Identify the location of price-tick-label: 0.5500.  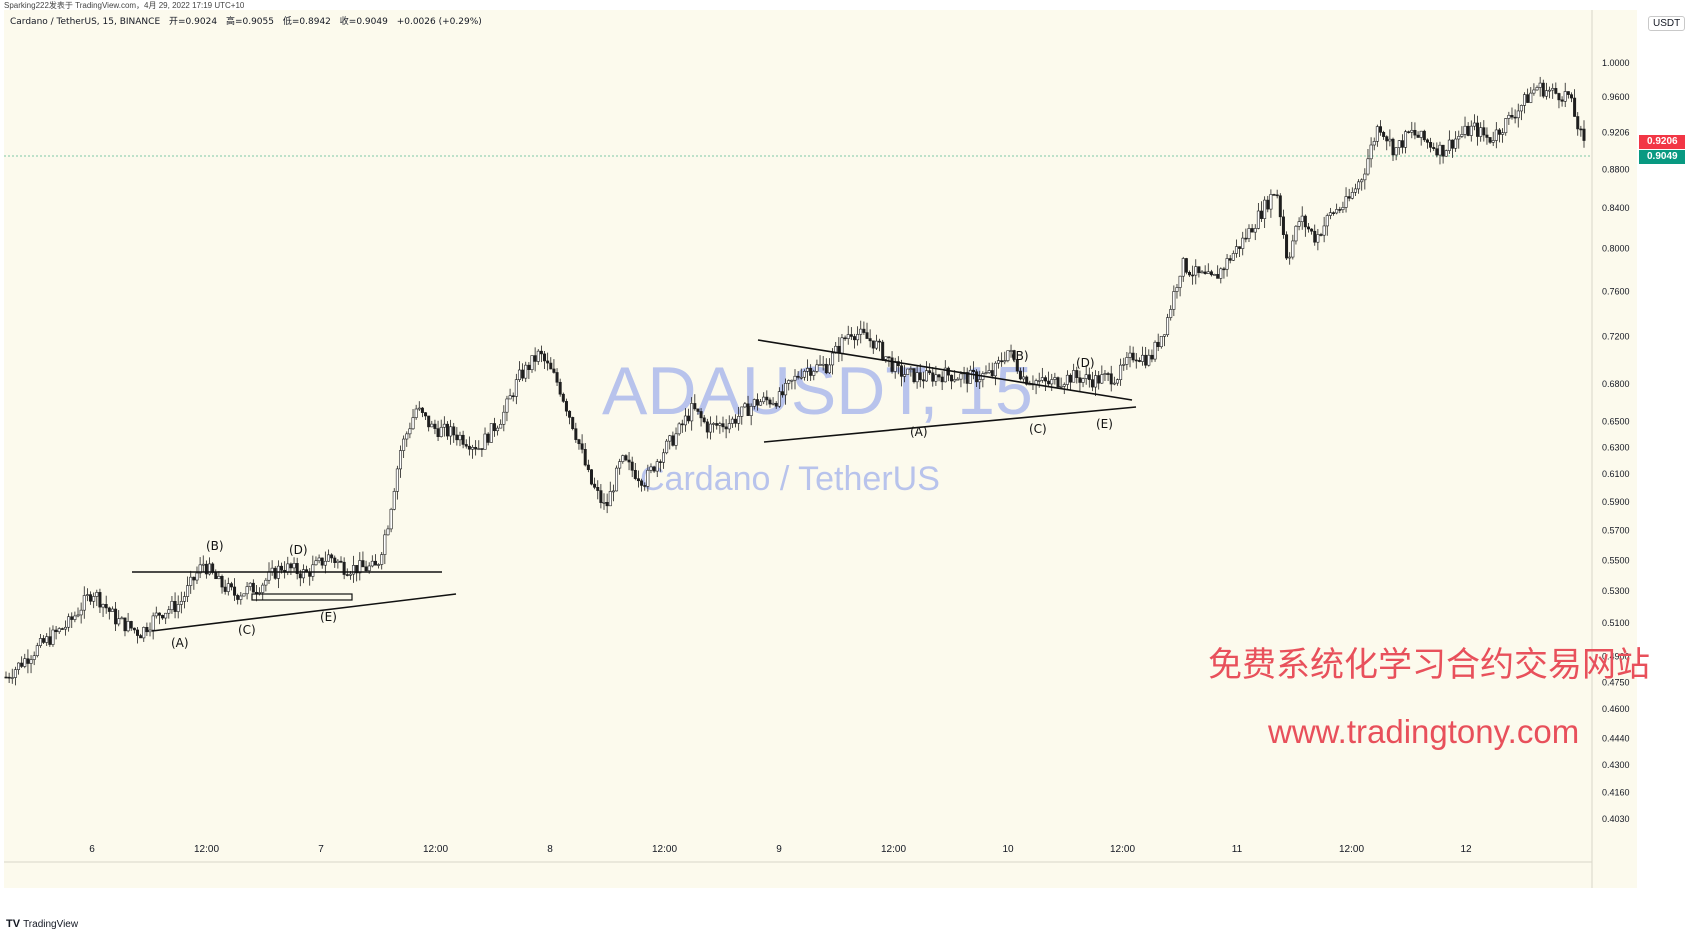
(1616, 560).